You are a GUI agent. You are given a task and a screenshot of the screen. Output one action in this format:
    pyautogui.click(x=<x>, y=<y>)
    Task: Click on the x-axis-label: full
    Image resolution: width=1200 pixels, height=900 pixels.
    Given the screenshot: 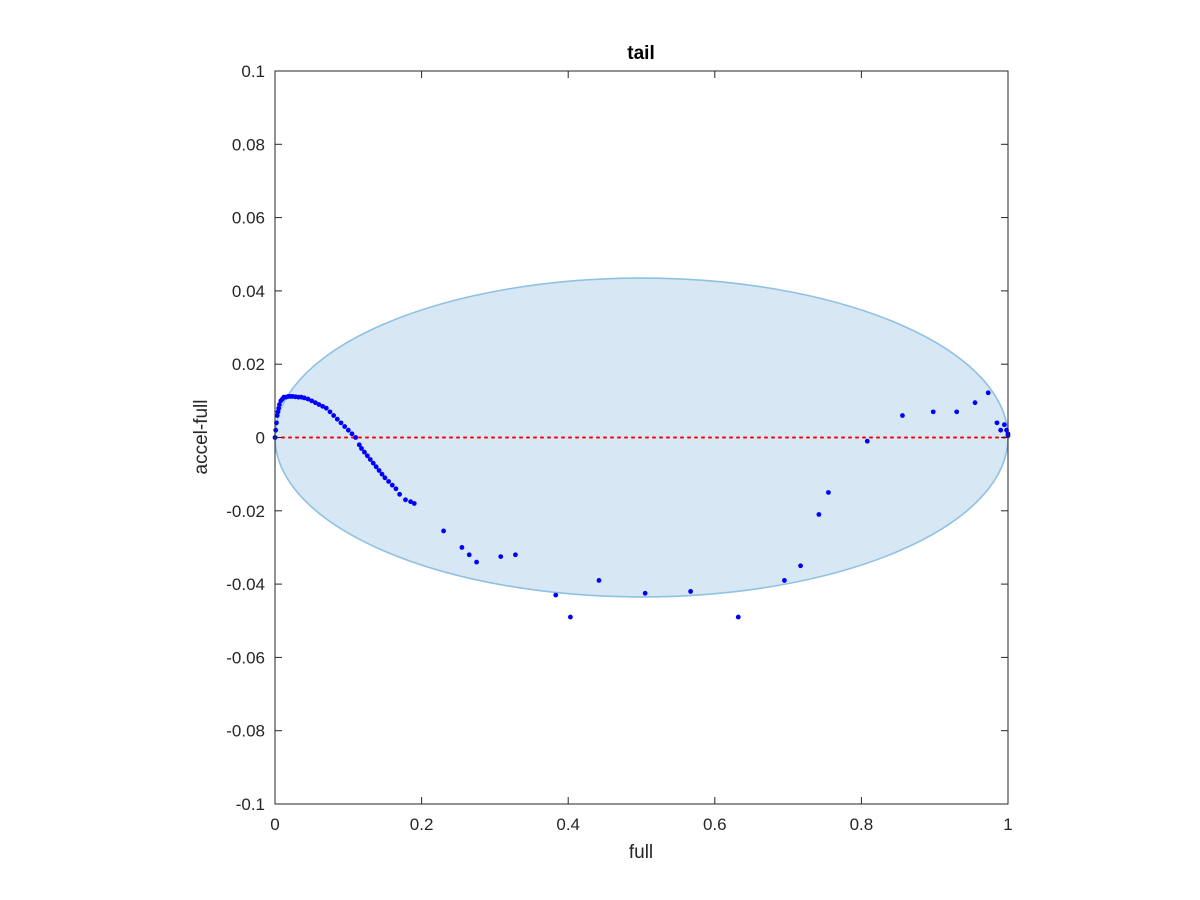 What is the action you would take?
    pyautogui.click(x=641, y=852)
    